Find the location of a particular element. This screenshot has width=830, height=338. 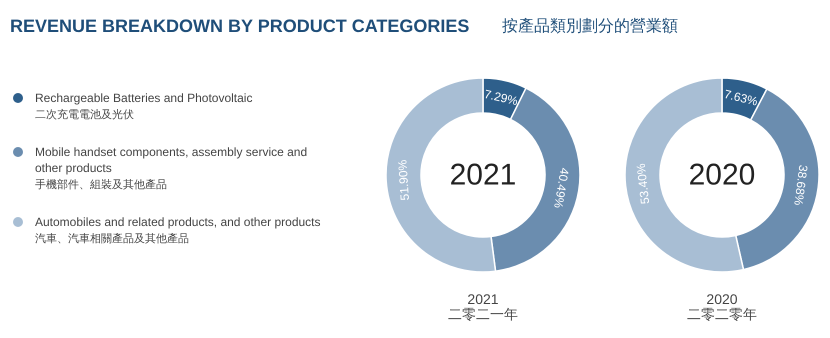

text: 2021 二零二一年 is located at coordinates (483, 306).